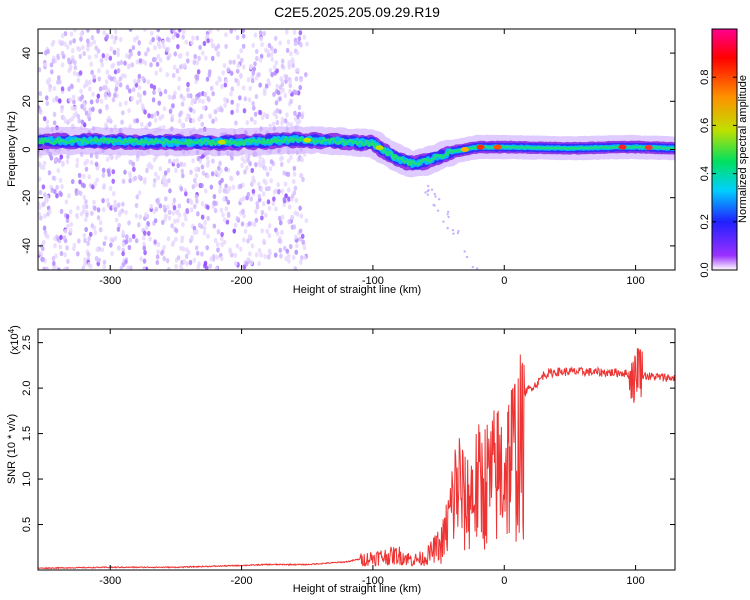  Describe the element at coordinates (428, 194) in the screenshot. I see `spectrogram-tail-cell` at that location.